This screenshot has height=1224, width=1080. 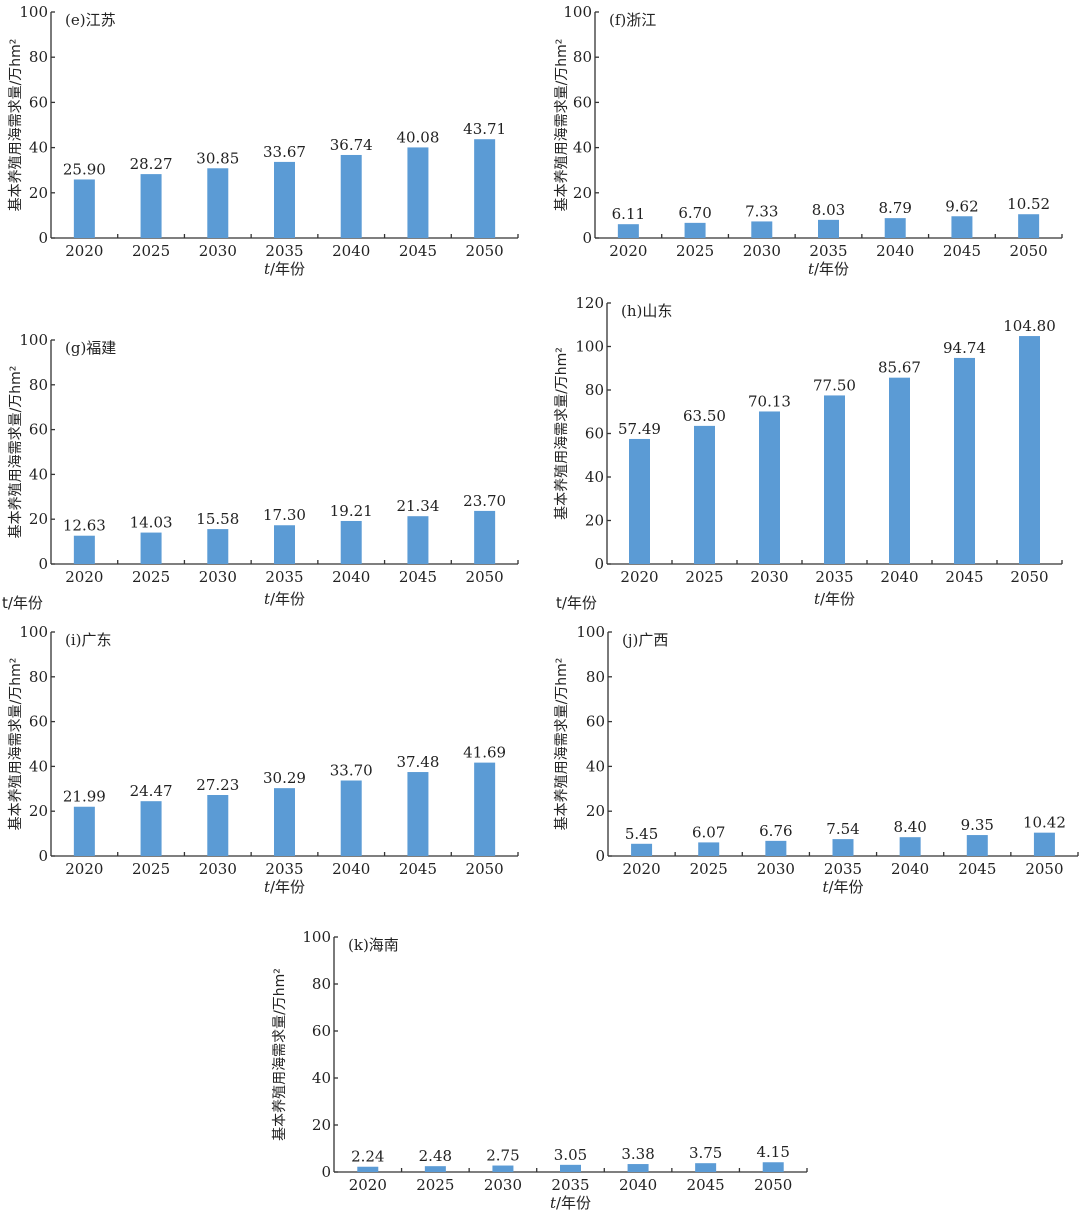 What do you see at coordinates (417, 506) in the screenshot?
I see `bar-value-label: 21.34` at bounding box center [417, 506].